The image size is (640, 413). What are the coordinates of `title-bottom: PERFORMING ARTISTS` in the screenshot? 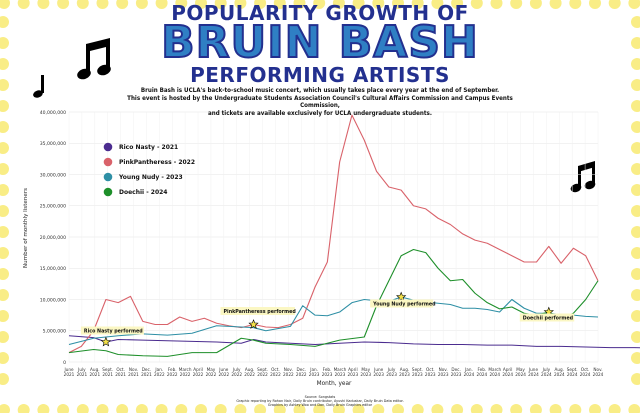 It's located at (320, 75).